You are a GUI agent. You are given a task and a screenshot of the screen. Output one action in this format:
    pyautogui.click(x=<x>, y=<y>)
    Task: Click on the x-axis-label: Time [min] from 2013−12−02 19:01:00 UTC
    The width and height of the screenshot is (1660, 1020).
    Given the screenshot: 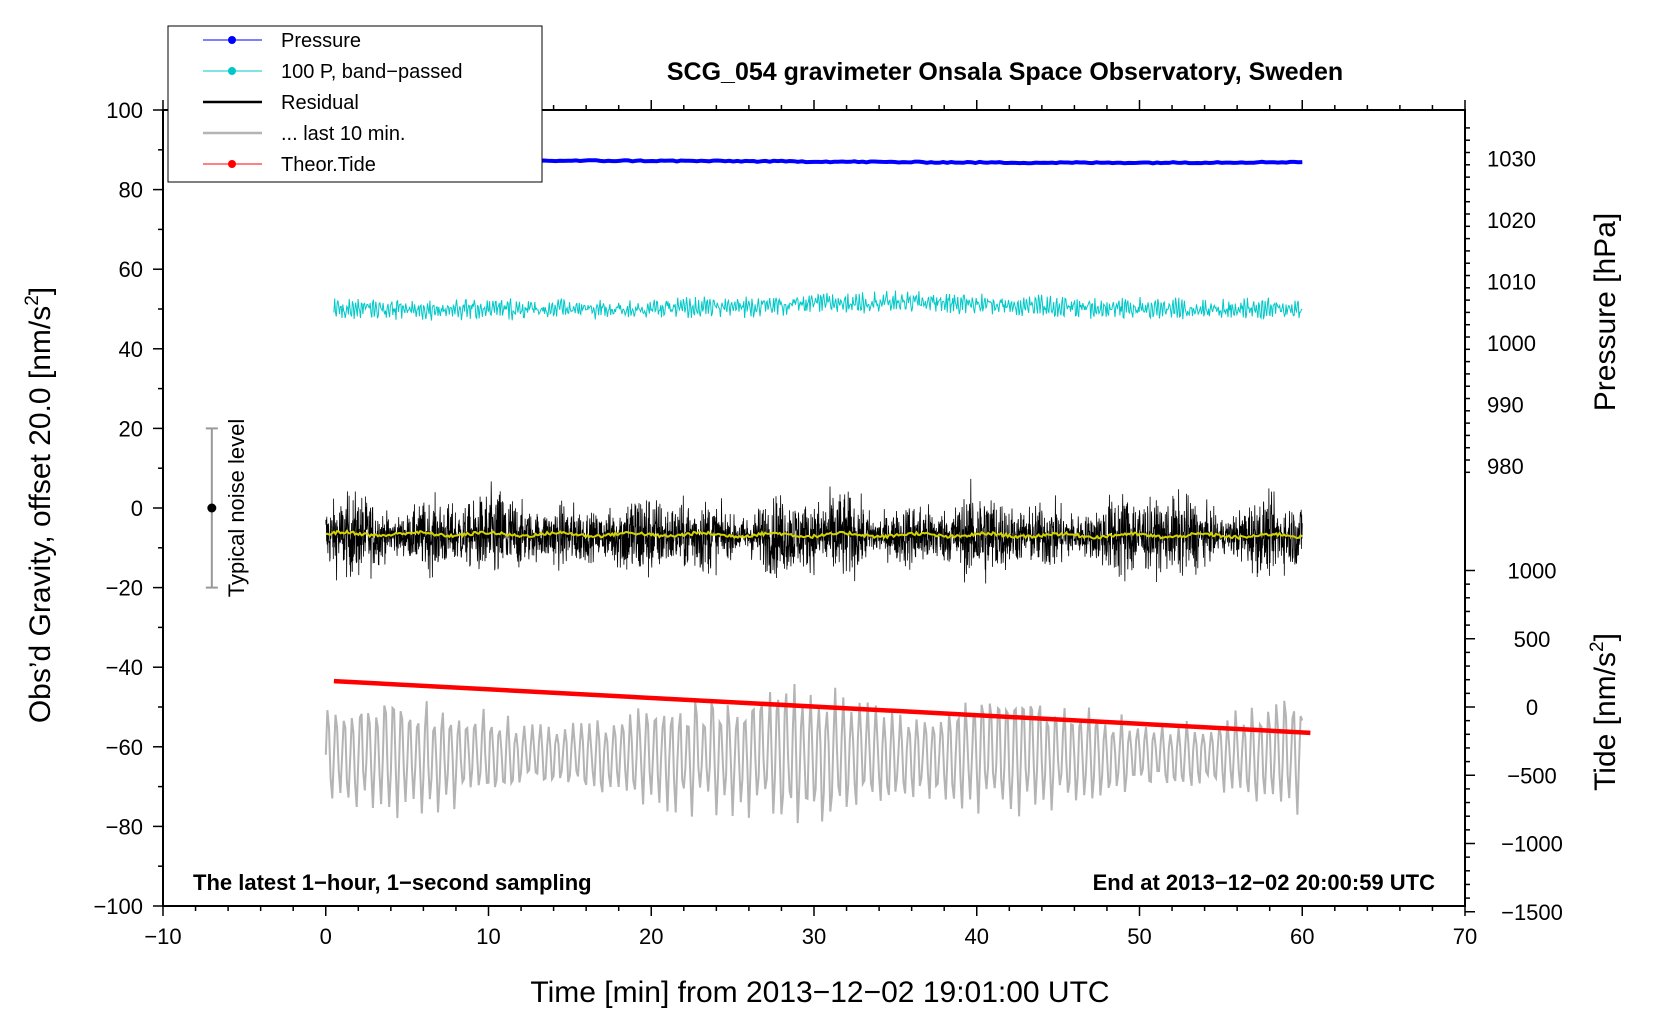 What is the action you would take?
    pyautogui.click(x=819, y=992)
    